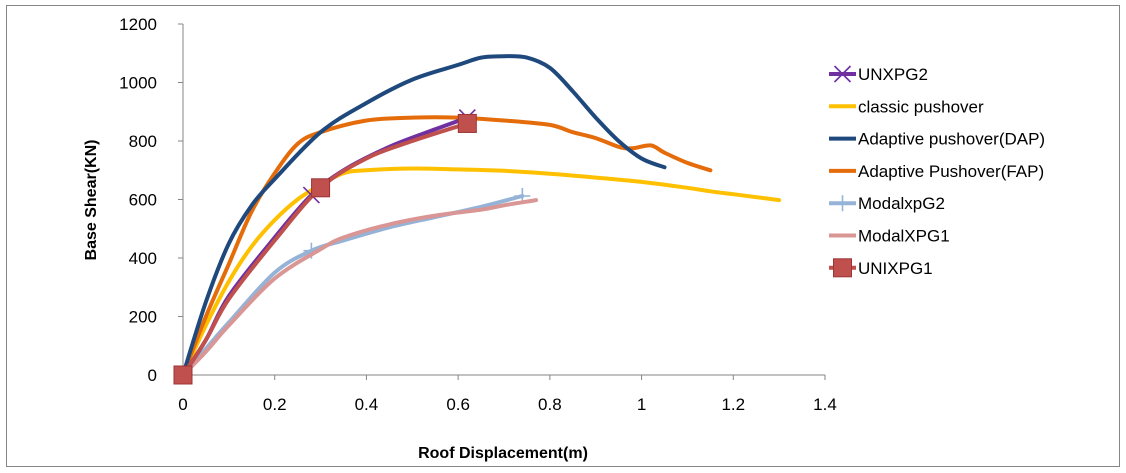 The width and height of the screenshot is (1126, 473). I want to click on legend-item-unxpg2: UNXPG2, so click(878, 74).